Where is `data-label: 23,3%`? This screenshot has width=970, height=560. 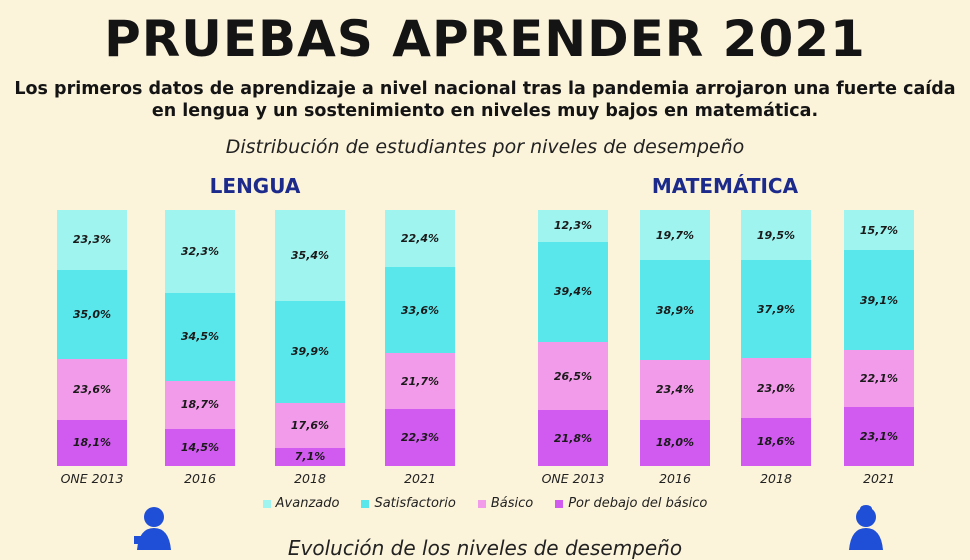
data-label: 23,3% is located at coordinates (92, 240).